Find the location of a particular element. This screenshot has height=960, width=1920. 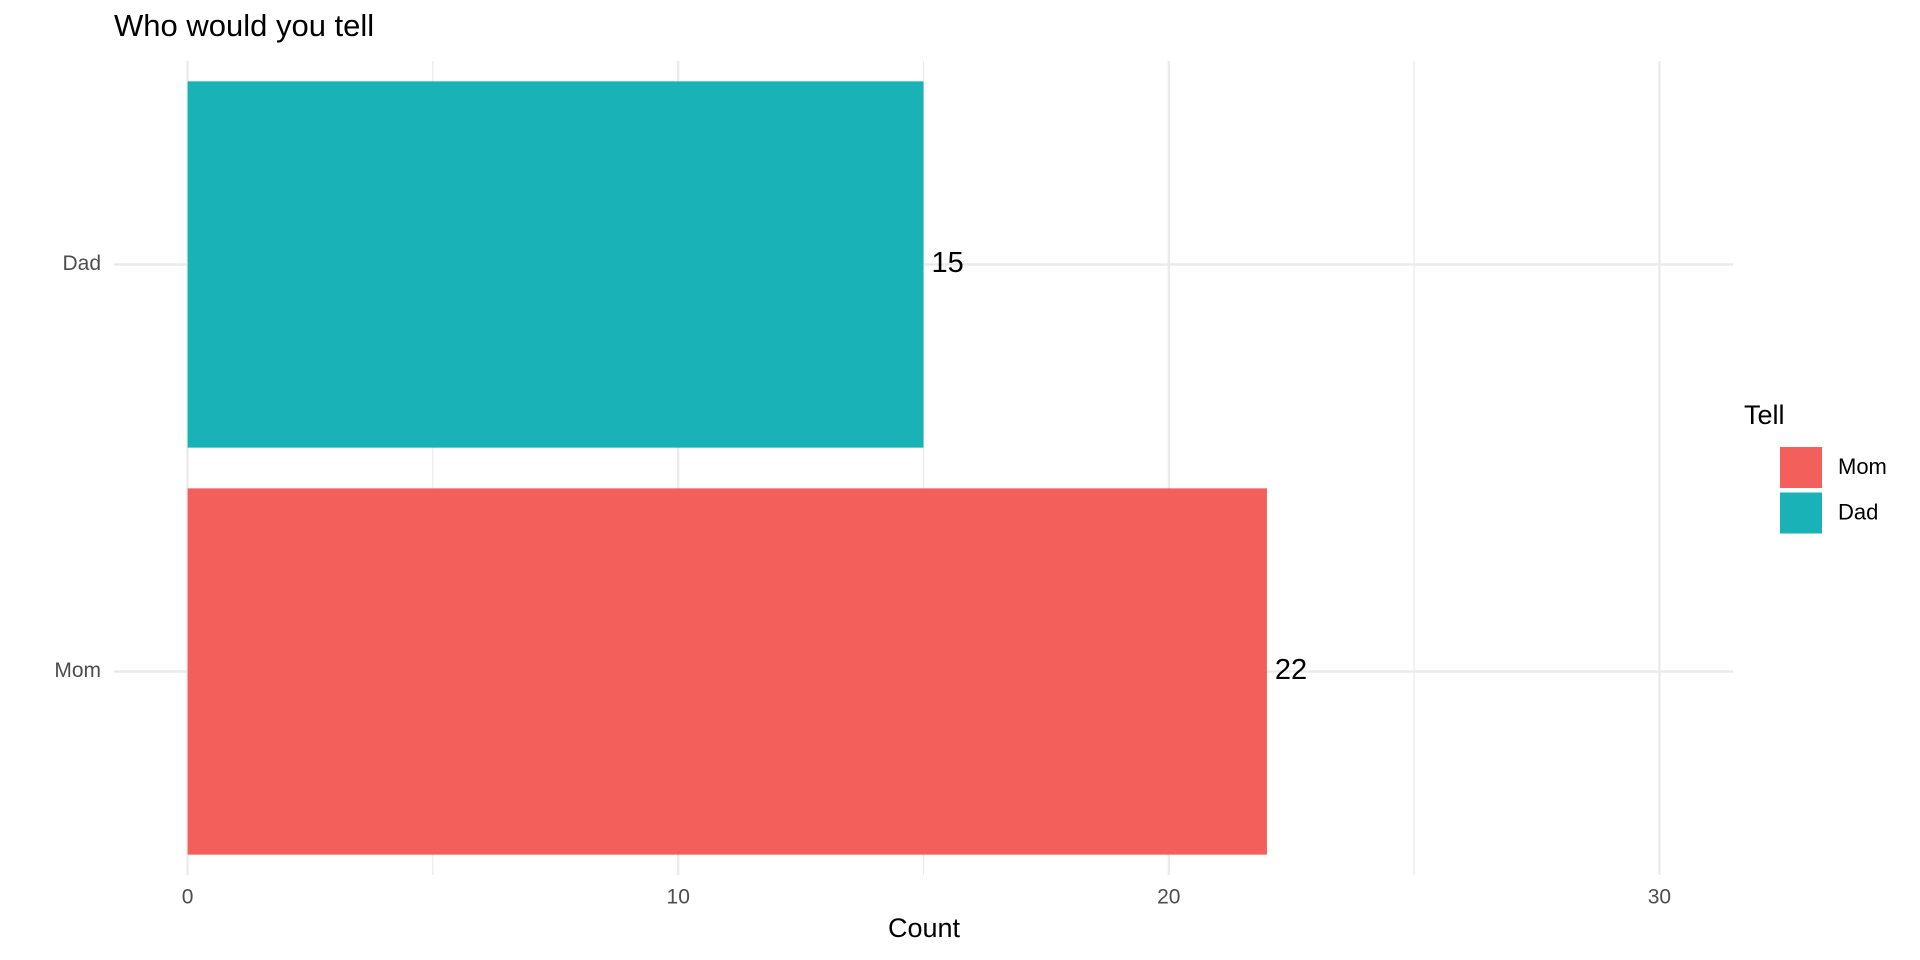

x-axis-title: Count is located at coordinates (924, 928).